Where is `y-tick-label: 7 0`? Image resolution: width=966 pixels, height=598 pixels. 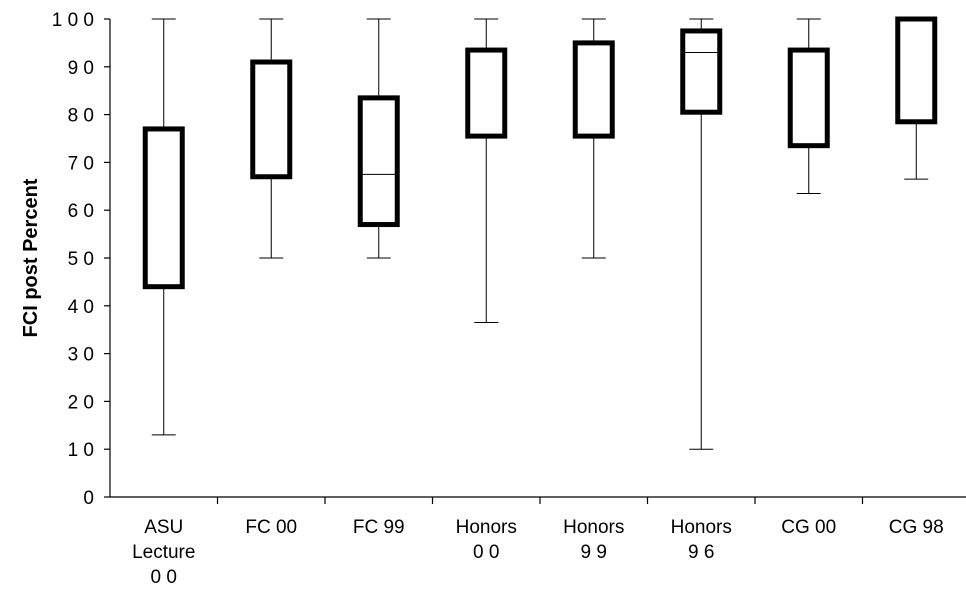 y-tick-label: 7 0 is located at coordinates (81, 163).